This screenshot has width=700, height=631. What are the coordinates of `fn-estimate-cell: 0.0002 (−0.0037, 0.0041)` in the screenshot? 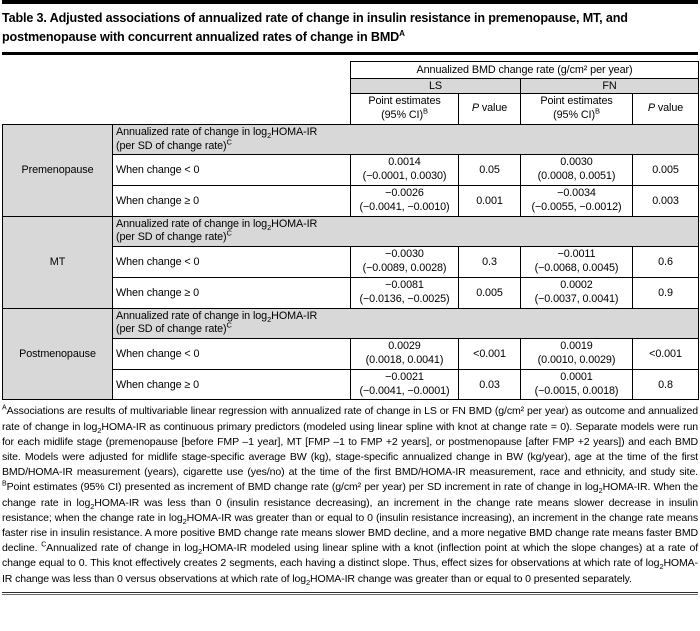 It's located at (576, 292).